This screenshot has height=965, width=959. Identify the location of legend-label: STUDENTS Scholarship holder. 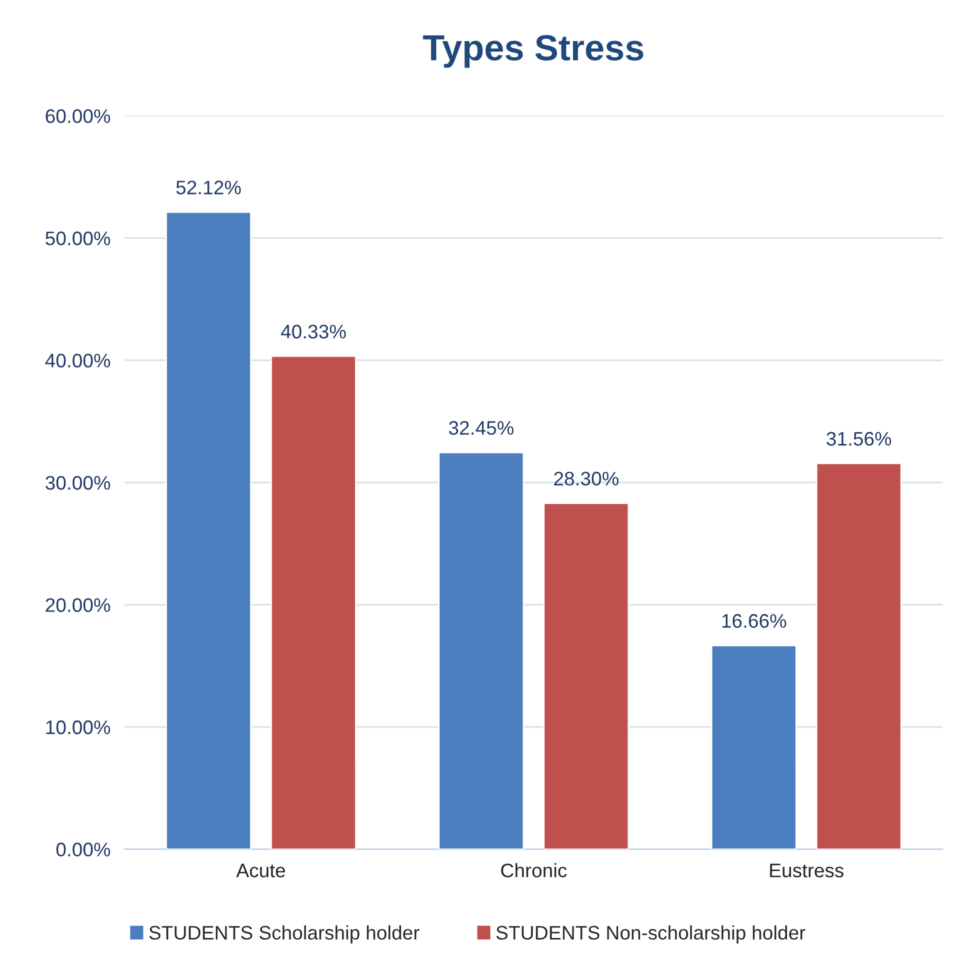
(284, 934).